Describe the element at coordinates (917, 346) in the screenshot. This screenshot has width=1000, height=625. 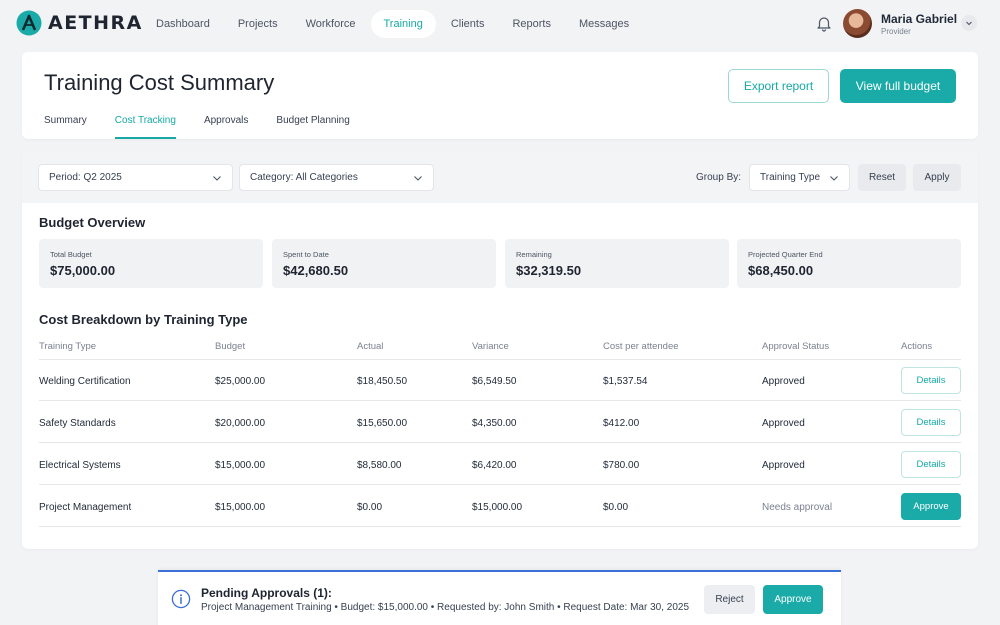
I see `column-header-actions: Actions` at that location.